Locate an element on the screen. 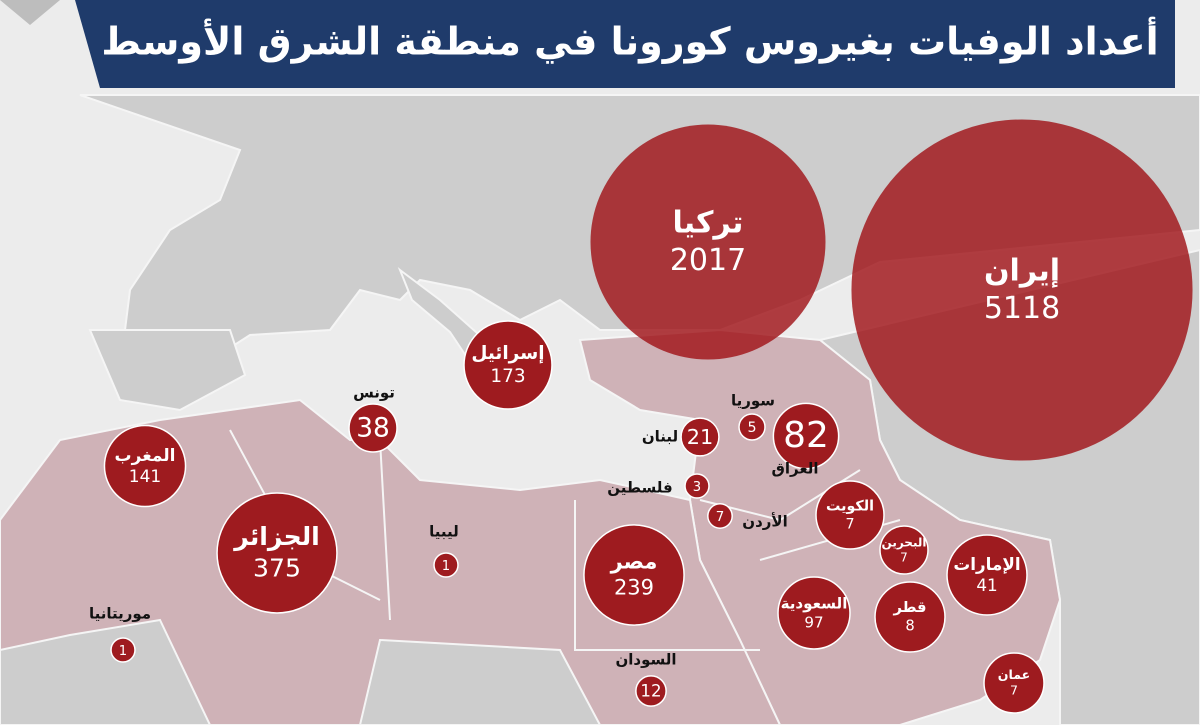 Image resolution: width=1200 pixels, height=725 pixels. west-africa is located at coordinates (106, 671).